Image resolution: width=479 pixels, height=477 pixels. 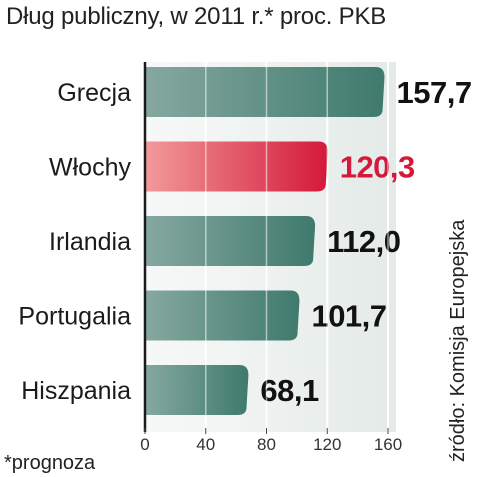 I want to click on chart-title: Dług publiczny, w 2011 r.* proc. PKB, so click(x=196, y=16).